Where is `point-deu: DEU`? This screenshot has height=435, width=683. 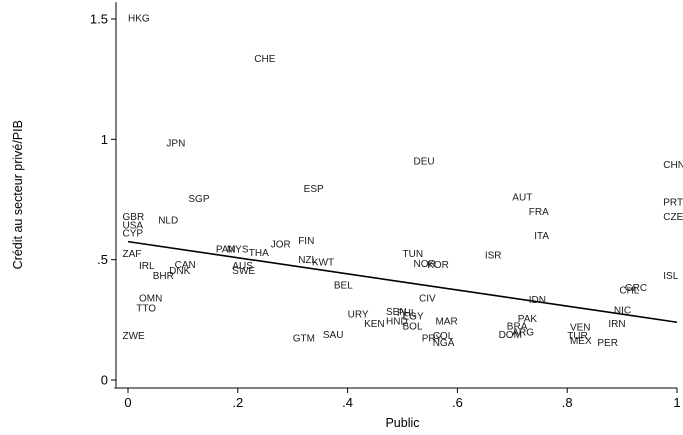
point-deu: DEU is located at coordinates (423, 161).